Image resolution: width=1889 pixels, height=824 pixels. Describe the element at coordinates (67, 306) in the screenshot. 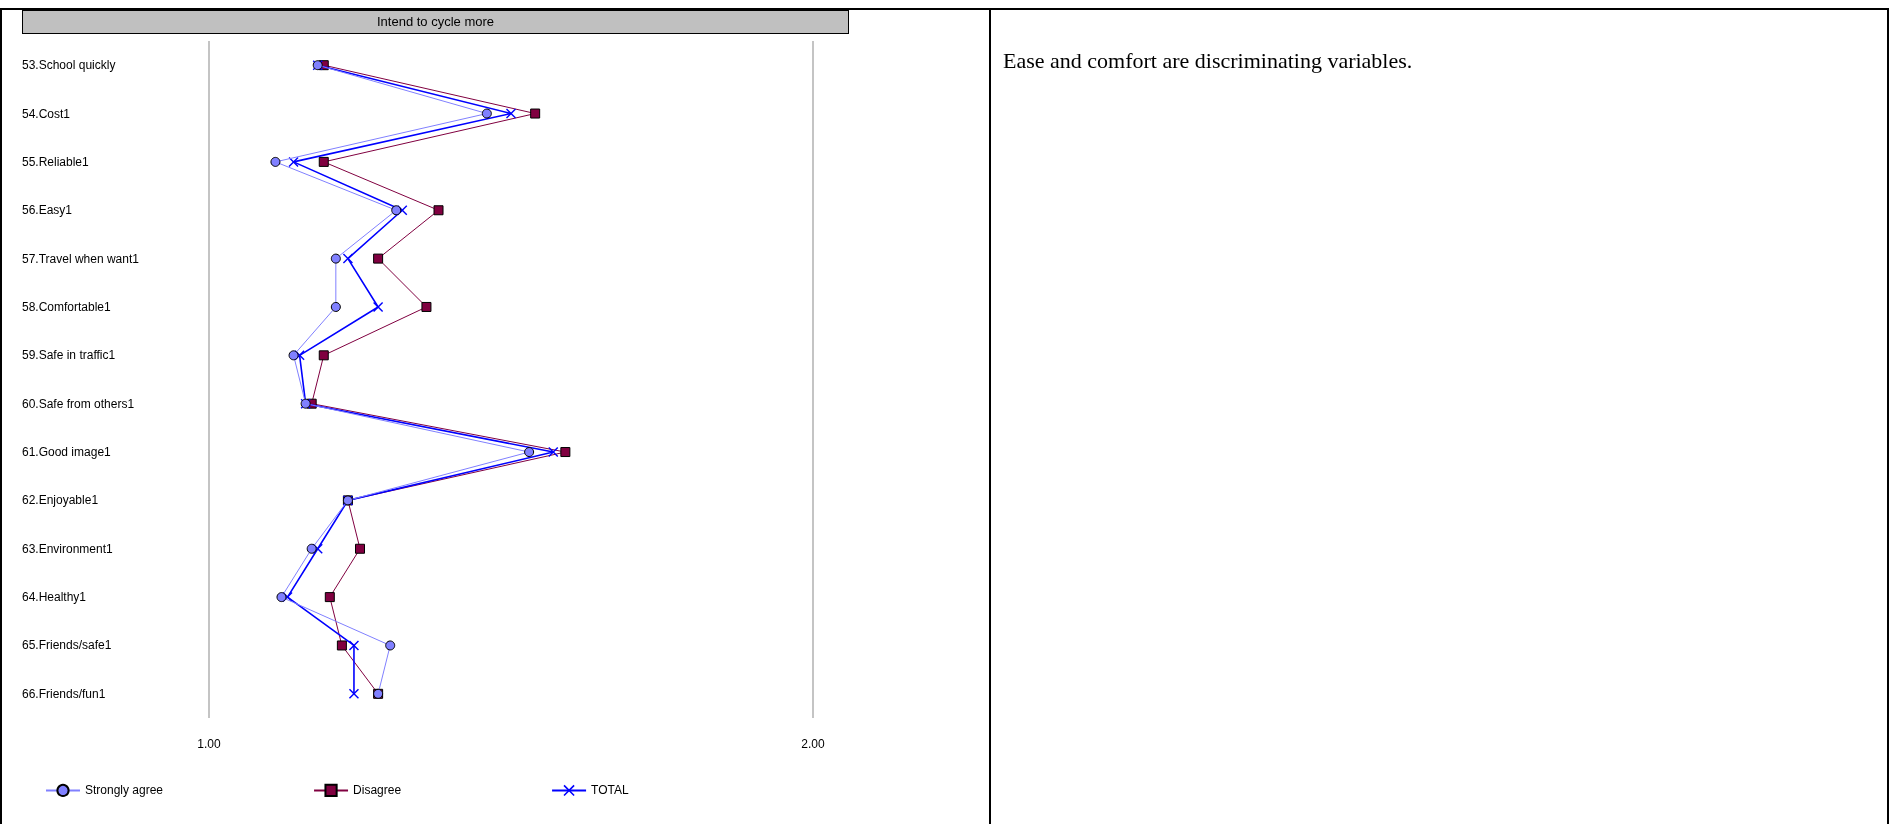

I see `y-tick-label: 58.Comfortable1` at that location.